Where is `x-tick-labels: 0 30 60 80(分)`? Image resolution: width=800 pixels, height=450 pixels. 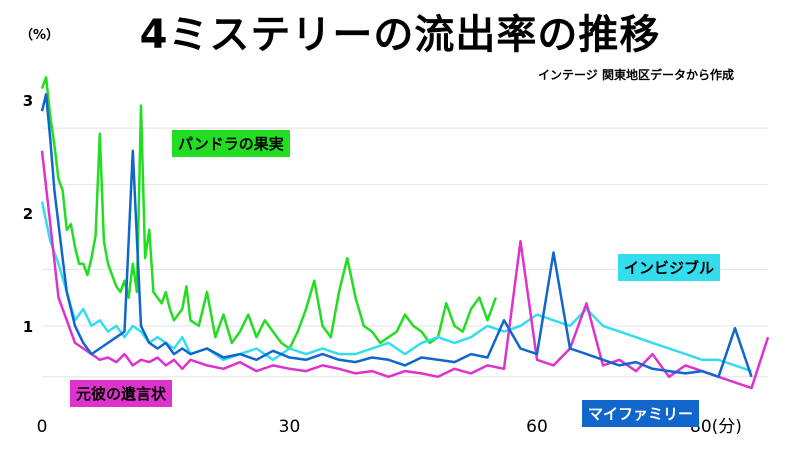 x-tick-labels: 0 30 60 80(分) is located at coordinates (389, 427).